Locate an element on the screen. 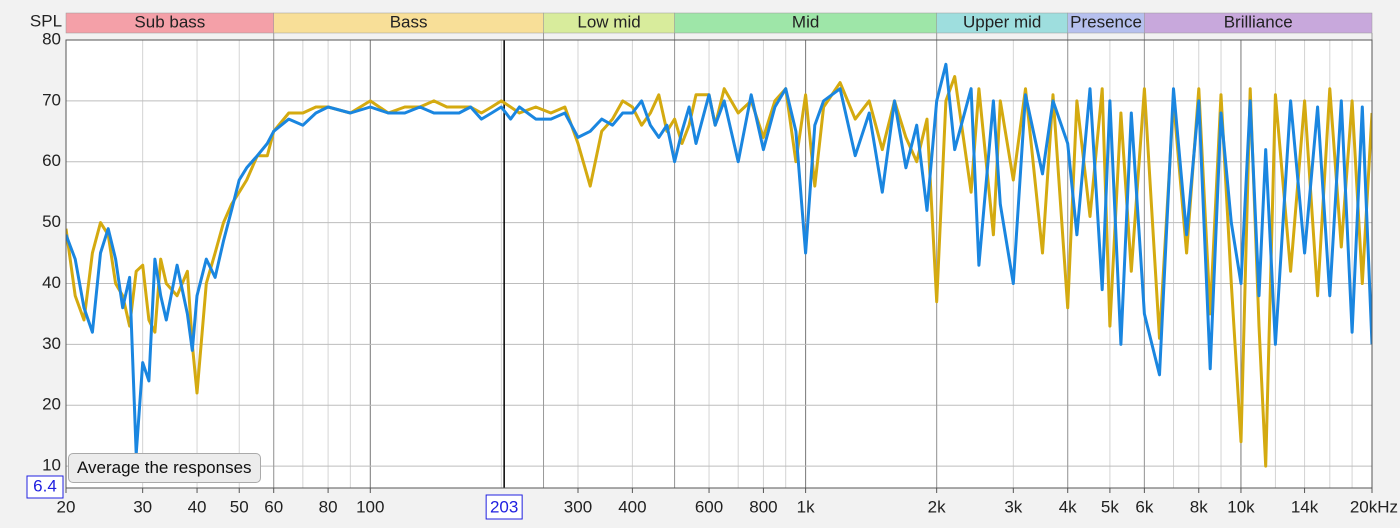  band-label: Mid is located at coordinates (805, 21).